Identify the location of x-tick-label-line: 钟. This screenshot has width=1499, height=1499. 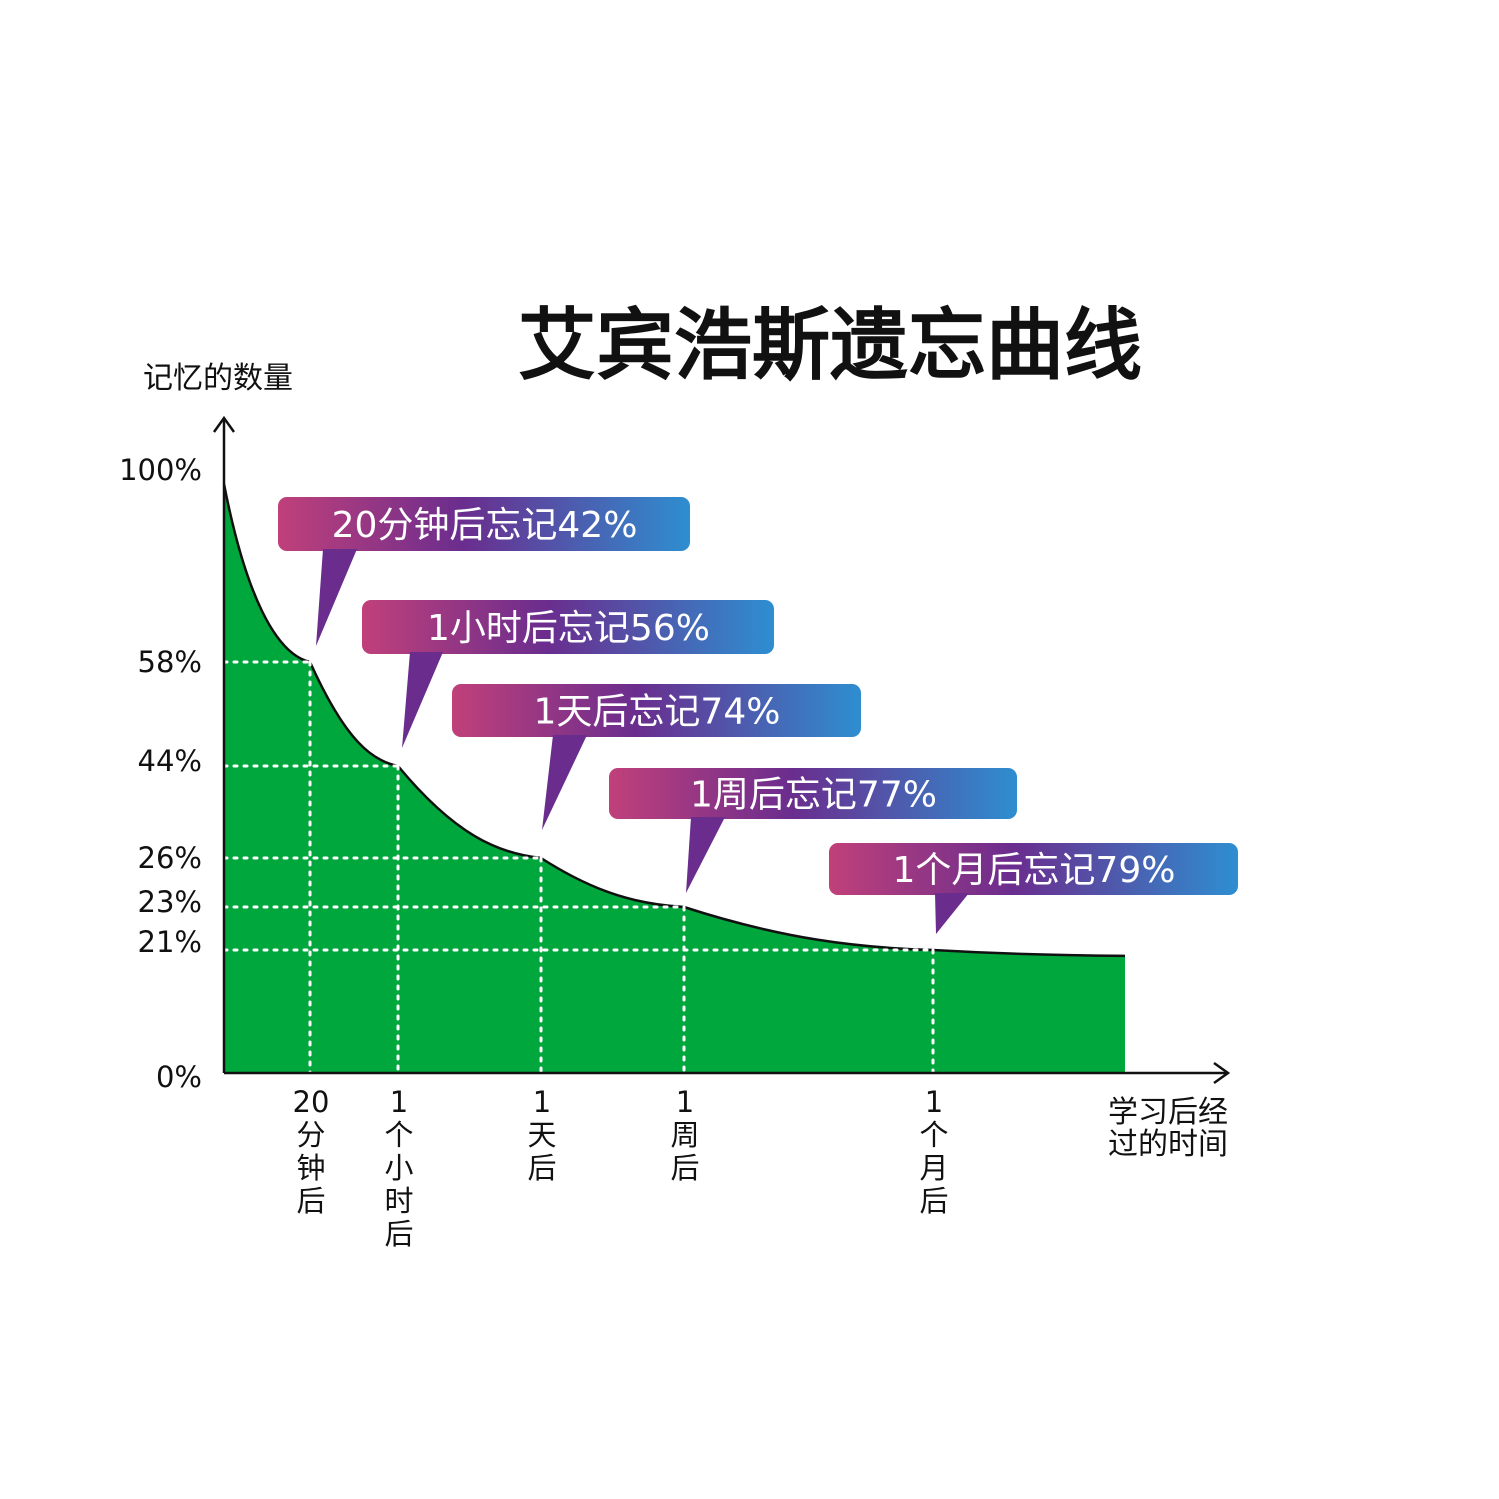
(310, 1168).